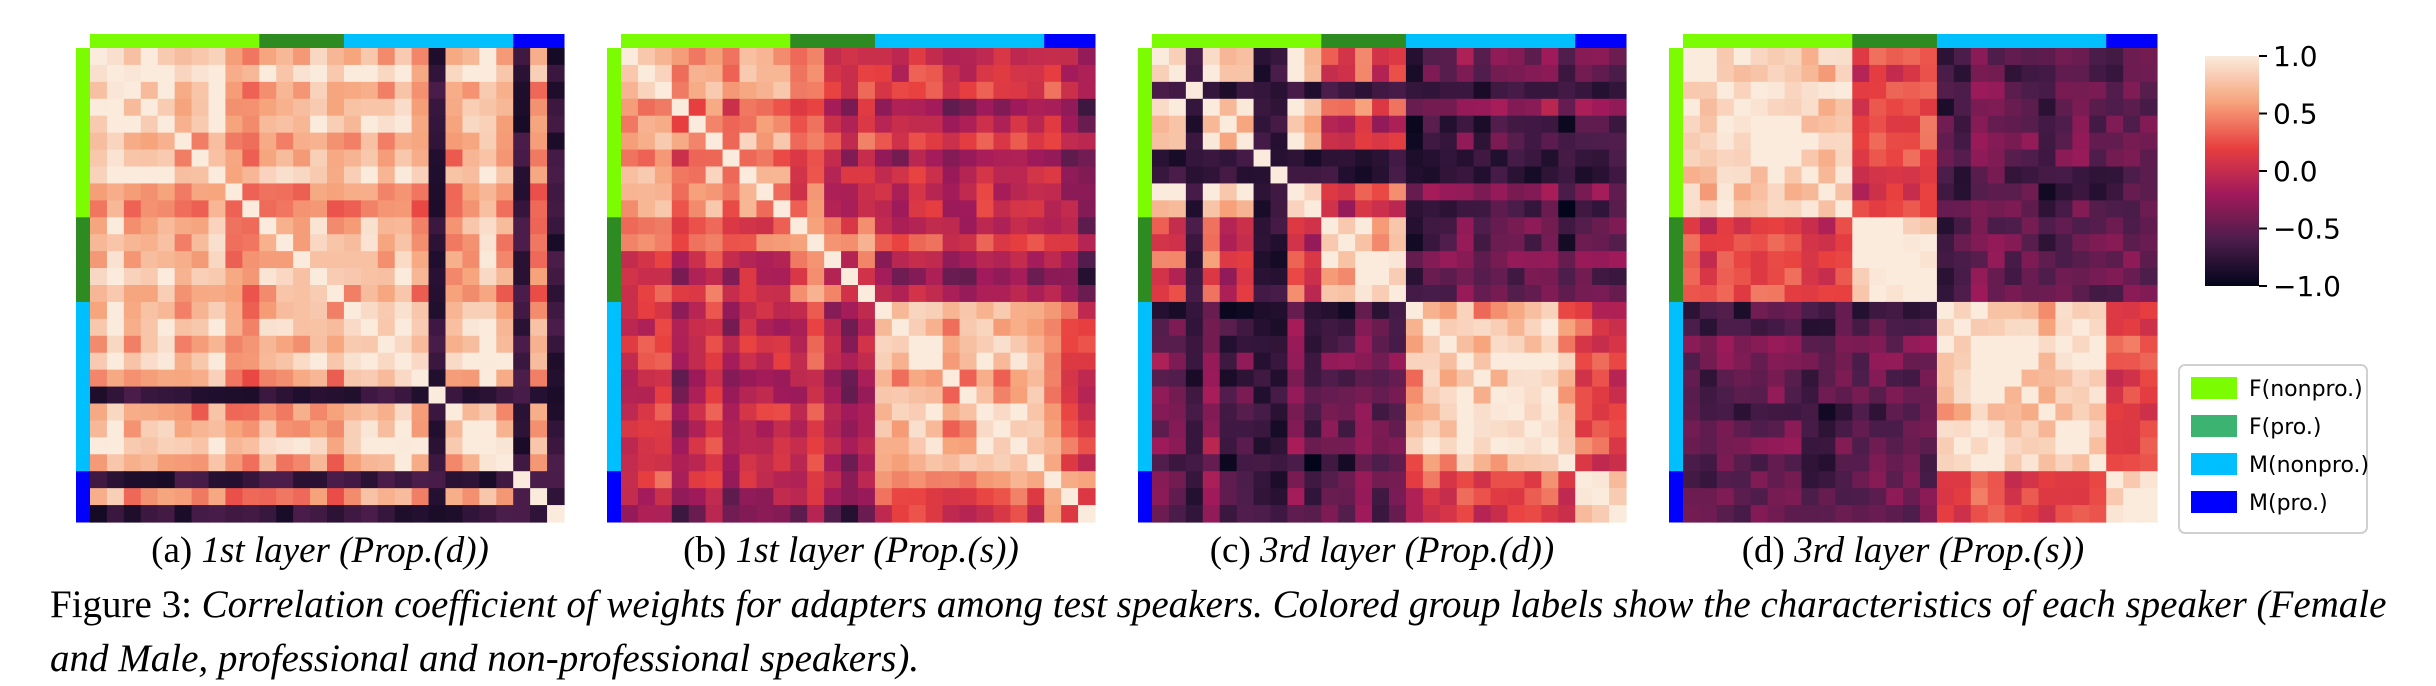  What do you see at coordinates (1145, 497) in the screenshot?
I see `group-bar-left` at bounding box center [1145, 497].